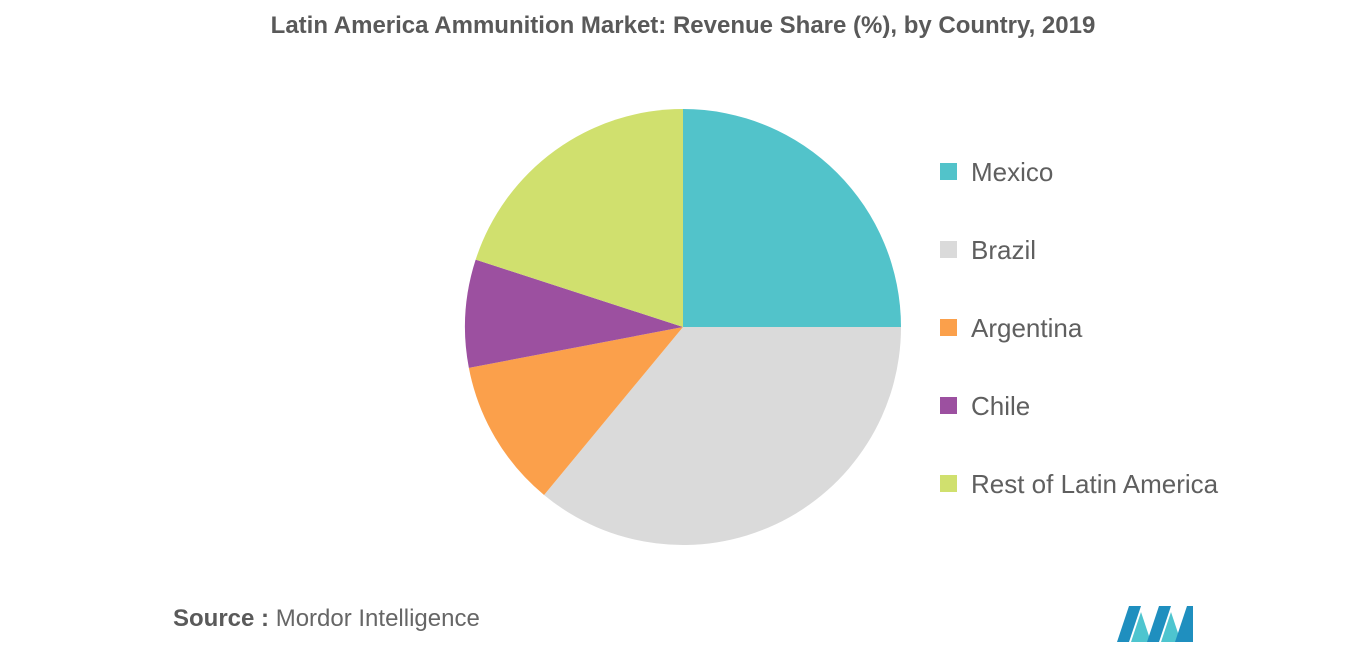  What do you see at coordinates (573, 313) in the screenshot?
I see `pie-slice-chile` at bounding box center [573, 313].